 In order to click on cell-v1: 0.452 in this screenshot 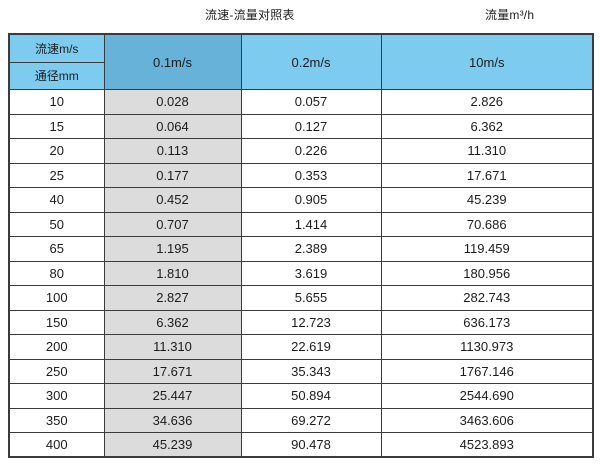, I will do `click(172, 200)`.